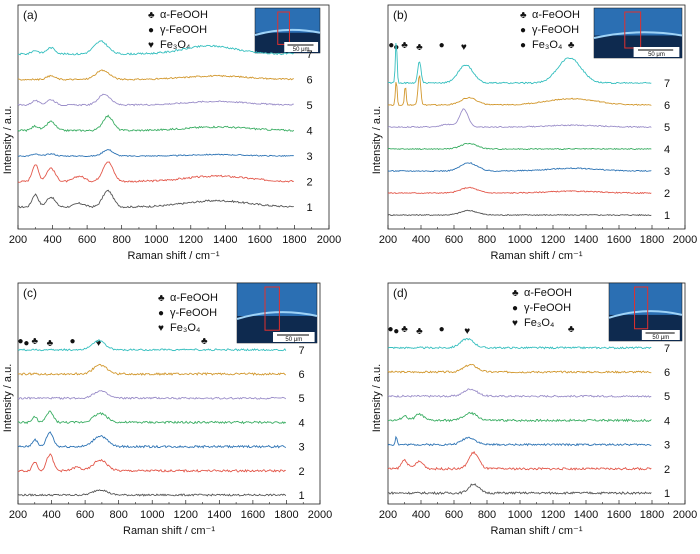  What do you see at coordinates (301, 50) in the screenshot?
I see `inset-scale-label: 50 μm` at bounding box center [301, 50].